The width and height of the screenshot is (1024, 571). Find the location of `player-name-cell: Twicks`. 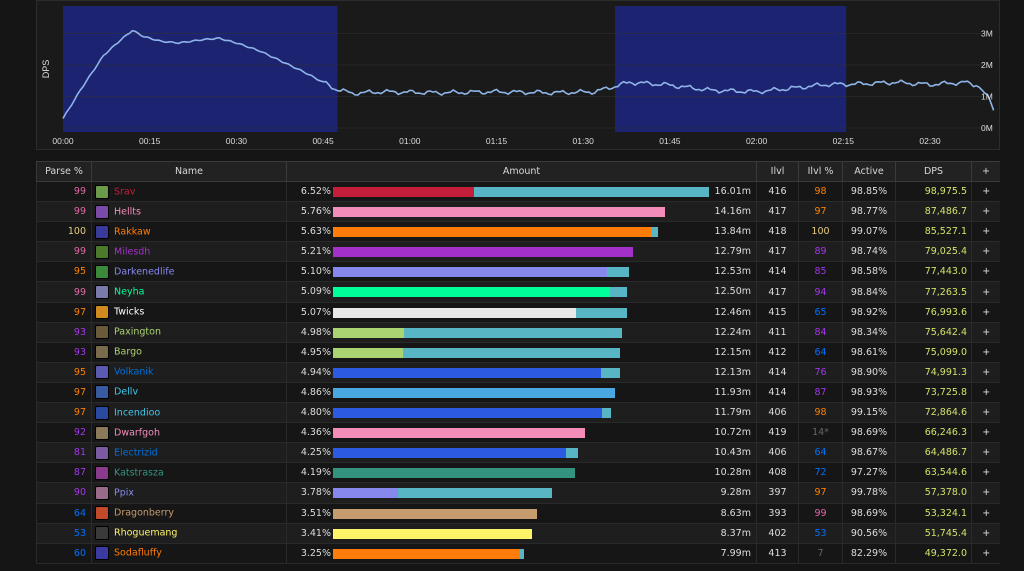

player-name-cell: Twicks is located at coordinates (189, 312).